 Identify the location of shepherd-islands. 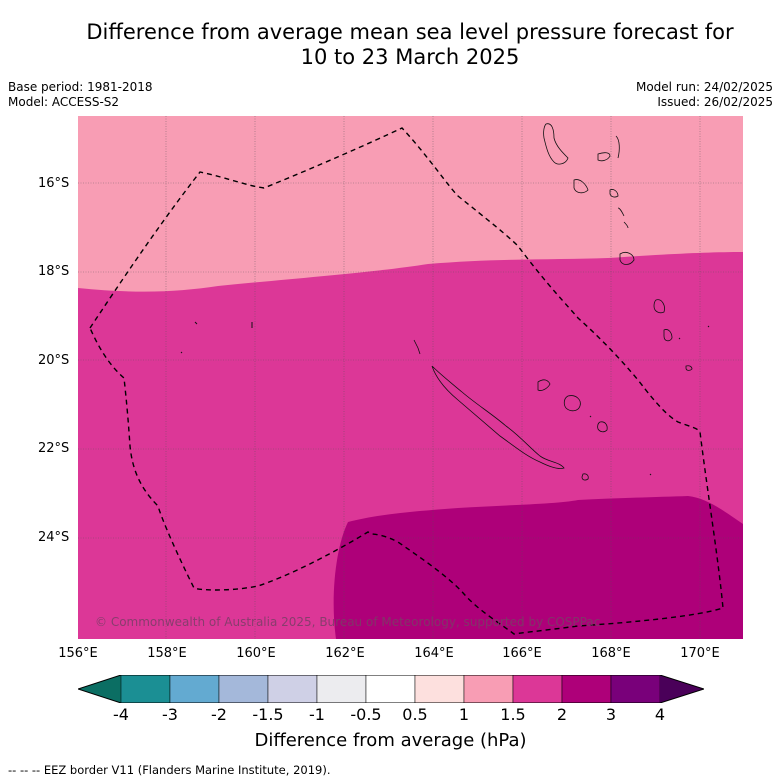
(623, 218).